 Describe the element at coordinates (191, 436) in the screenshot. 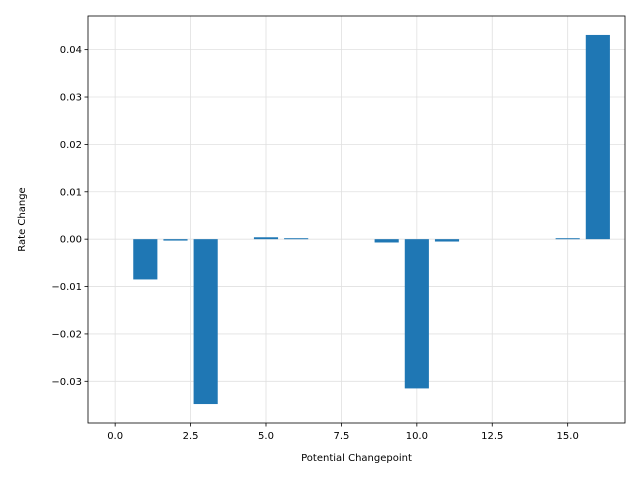

I see `x-tick-label: 2.5` at that location.